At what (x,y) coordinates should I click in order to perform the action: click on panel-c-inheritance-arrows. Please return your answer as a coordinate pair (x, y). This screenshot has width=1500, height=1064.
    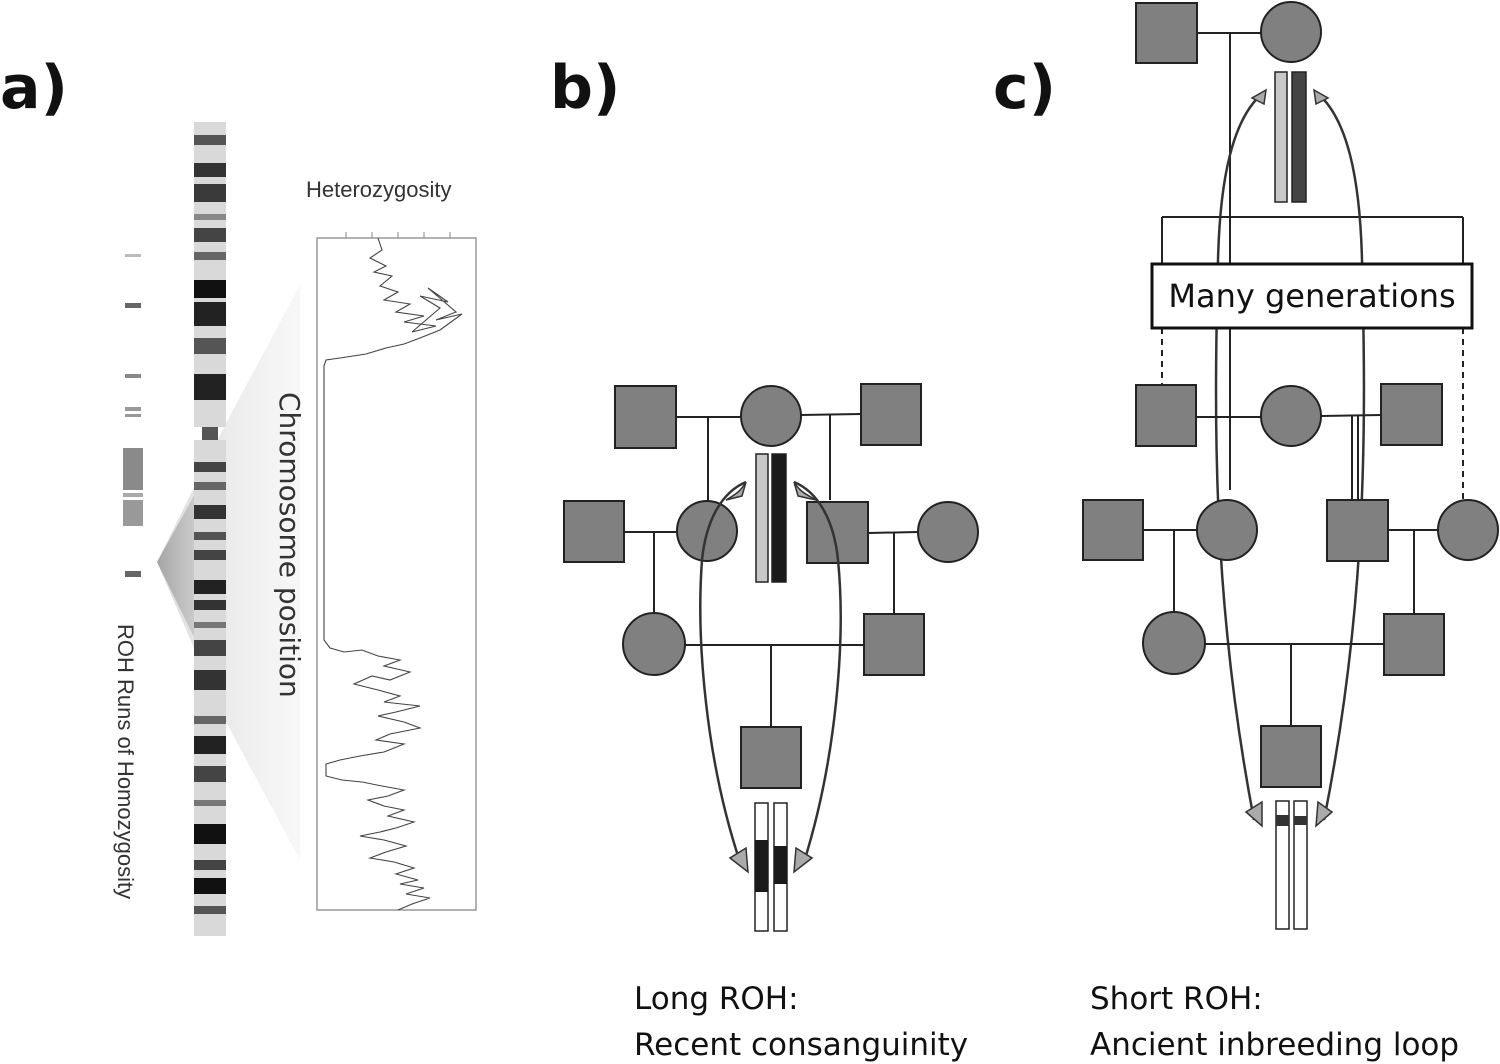
    Looking at the image, I should click on (1290, 458).